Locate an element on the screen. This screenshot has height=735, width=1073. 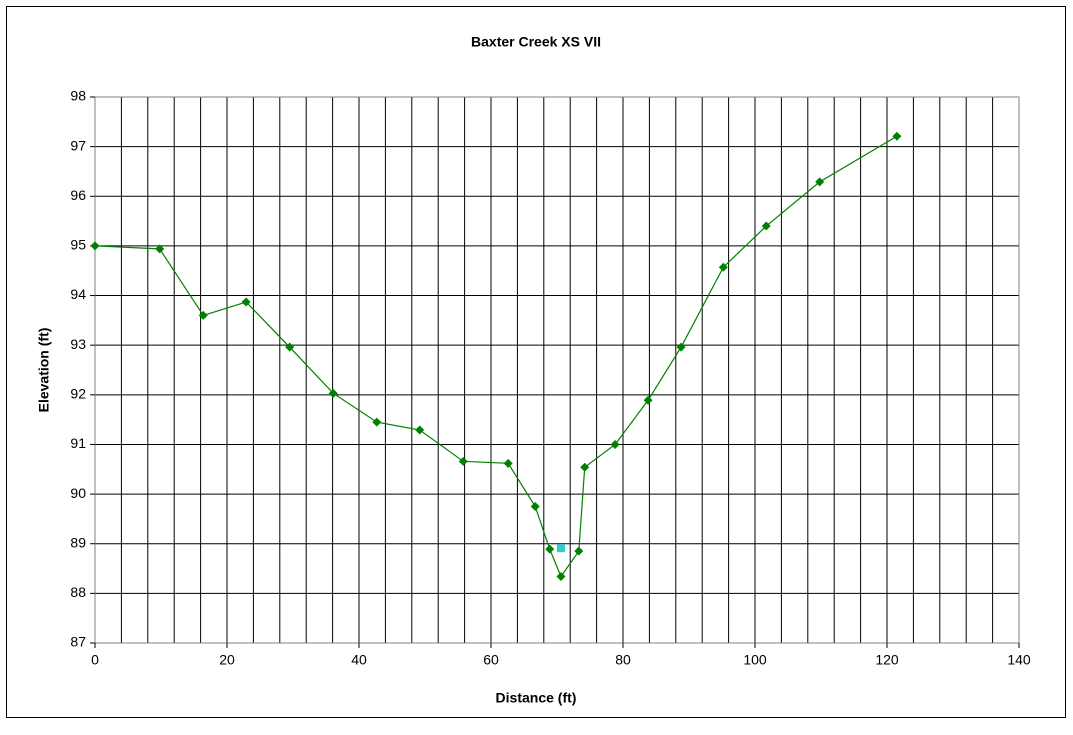
x-tick-label: 60 is located at coordinates (491, 660).